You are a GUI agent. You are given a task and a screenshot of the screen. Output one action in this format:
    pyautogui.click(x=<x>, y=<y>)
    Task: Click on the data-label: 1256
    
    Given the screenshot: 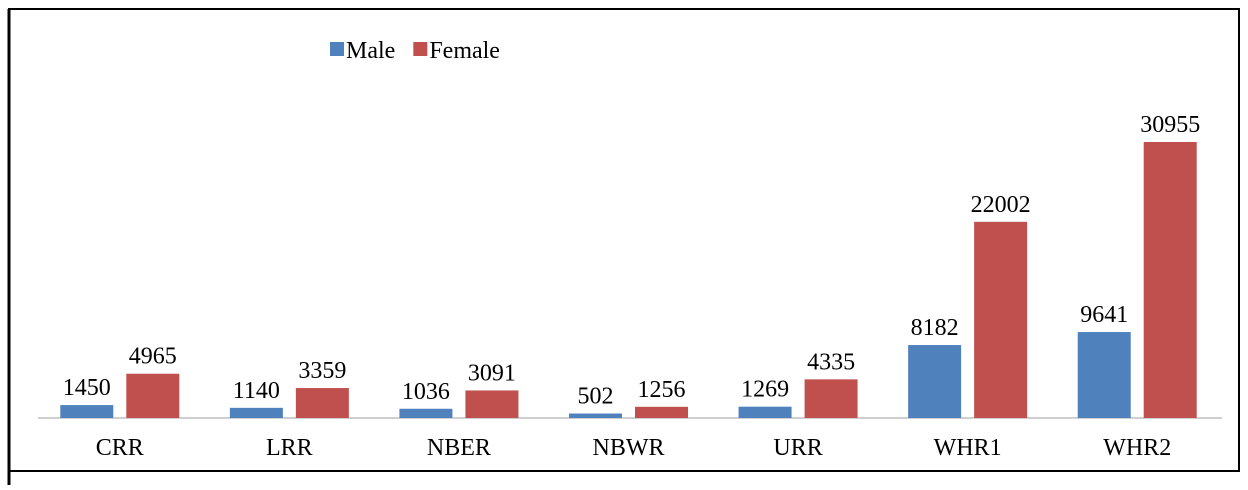 What is the action you would take?
    pyautogui.click(x=662, y=390)
    